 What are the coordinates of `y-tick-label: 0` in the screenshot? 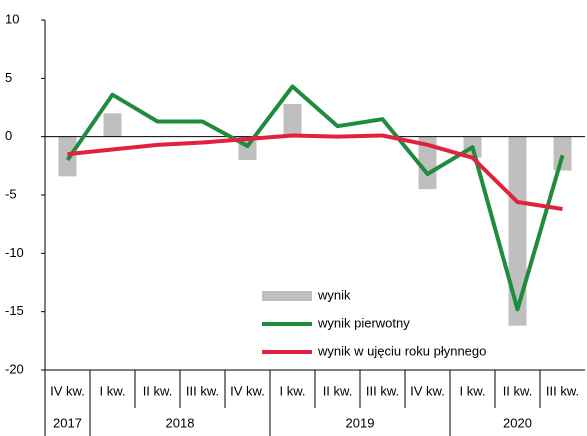 It's located at (8, 135).